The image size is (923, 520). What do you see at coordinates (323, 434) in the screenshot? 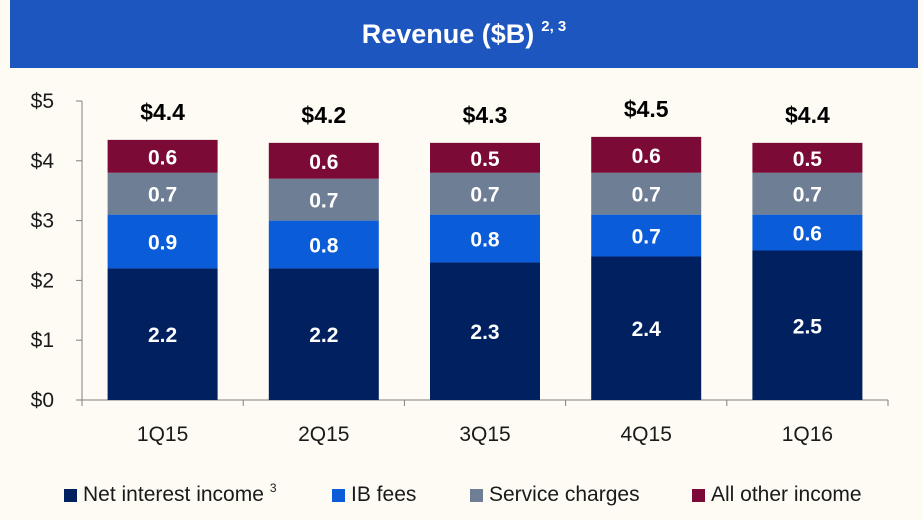
I see `x-category-label: 2Q15` at bounding box center [323, 434].